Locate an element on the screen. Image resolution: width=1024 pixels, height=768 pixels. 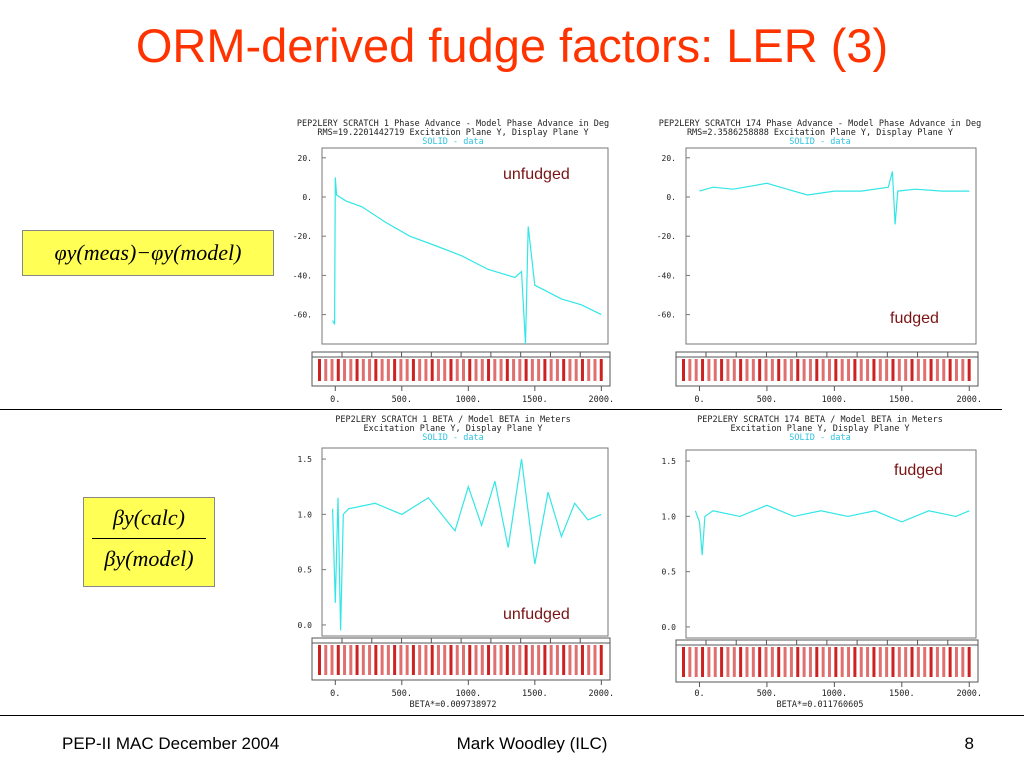
x-tick-label: 2000. is located at coordinates (969, 694).